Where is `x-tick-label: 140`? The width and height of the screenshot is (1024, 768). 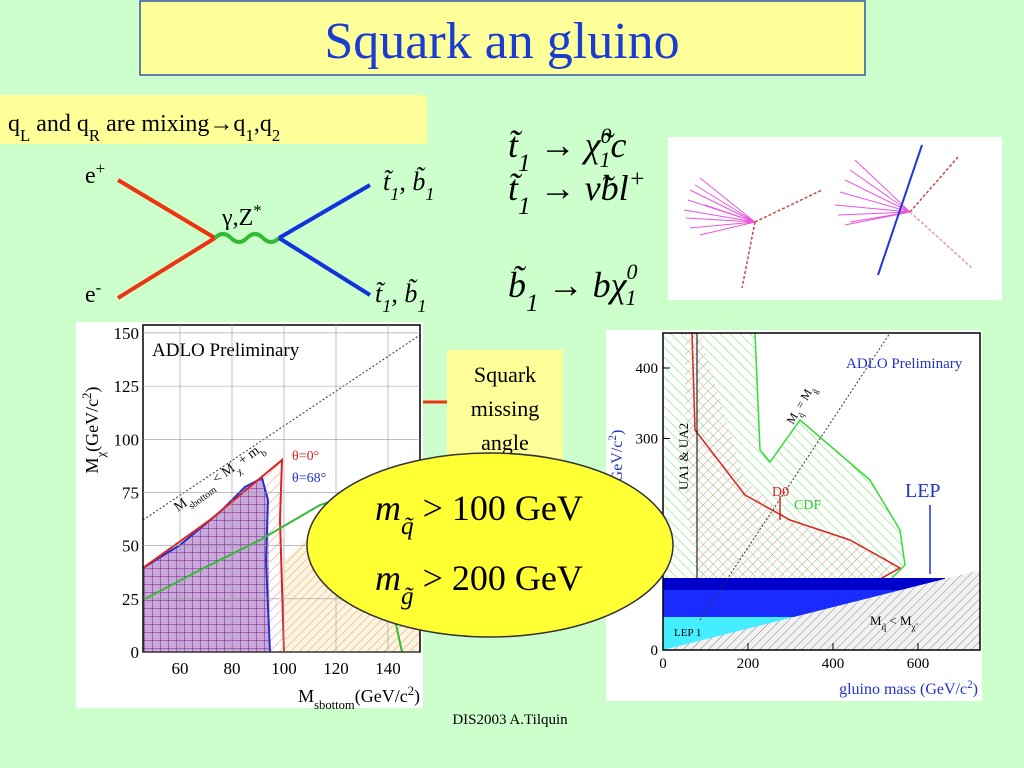 x-tick-label: 140 is located at coordinates (388, 668).